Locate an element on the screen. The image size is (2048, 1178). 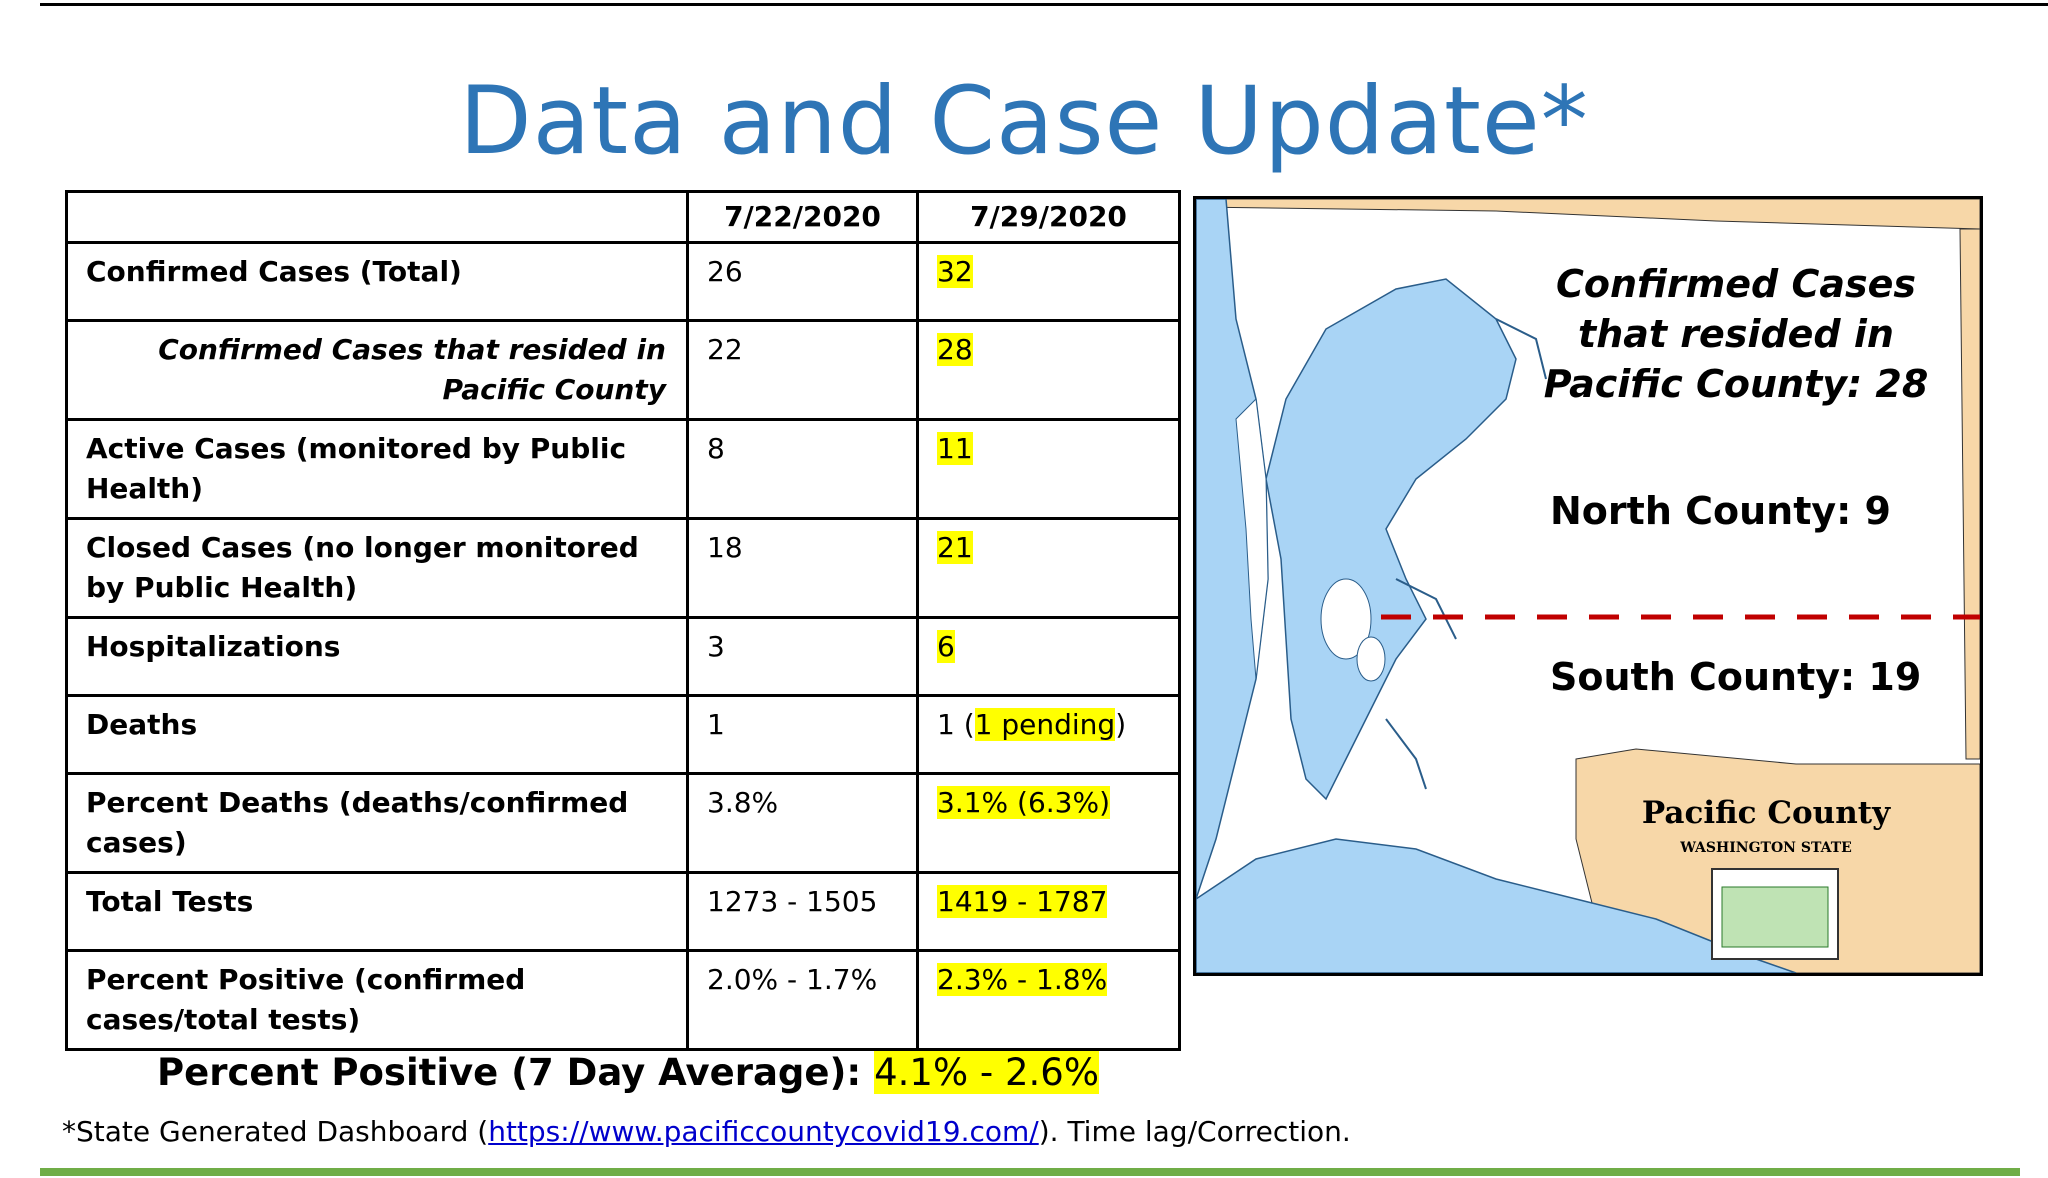
deaths-suffix: ) is located at coordinates (1121, 724).